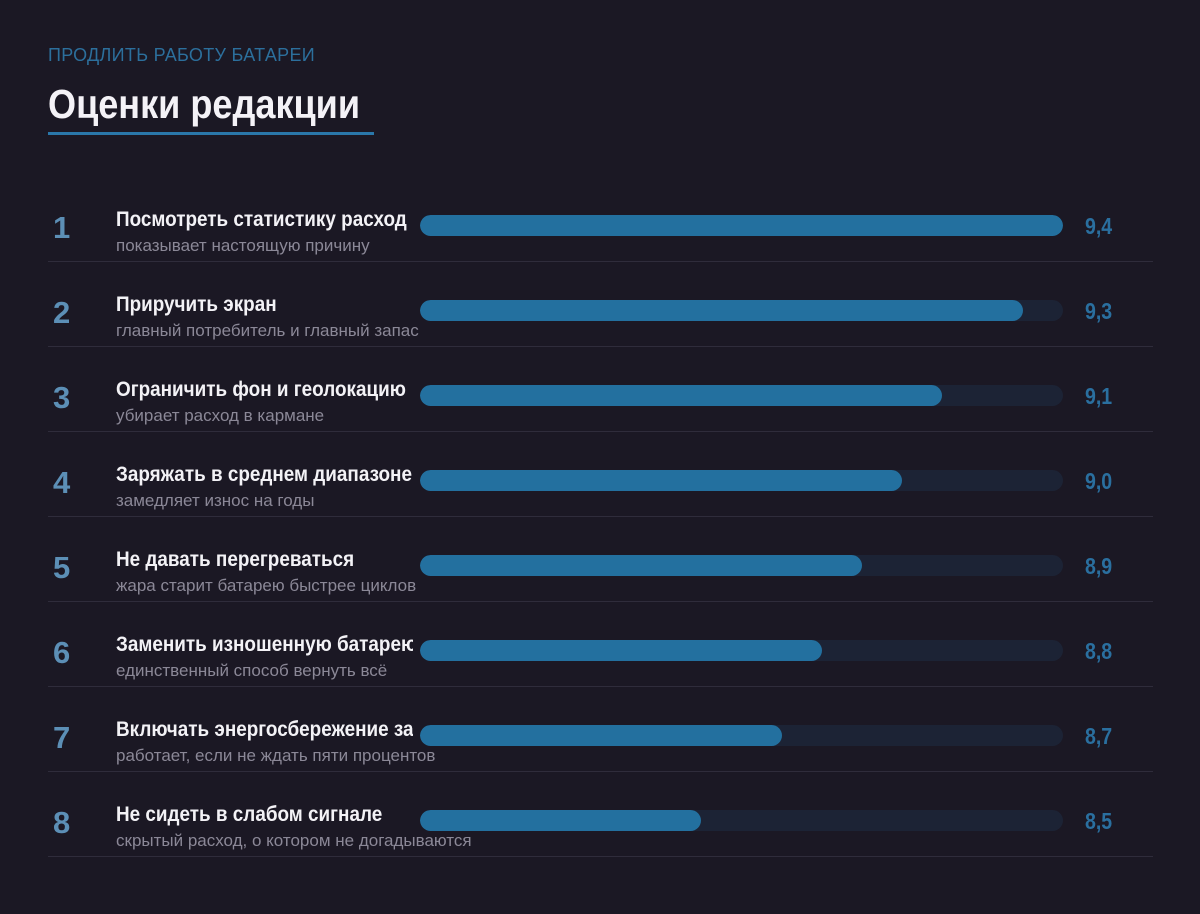  I want to click on rating-score: 9,1, so click(1099, 396).